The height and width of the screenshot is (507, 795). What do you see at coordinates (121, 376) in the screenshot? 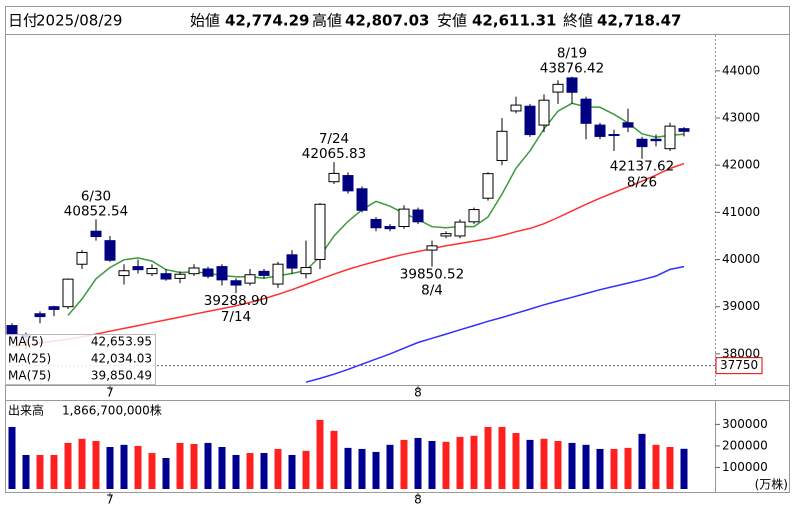
I see `legend-value: 39,850.49` at bounding box center [121, 376].